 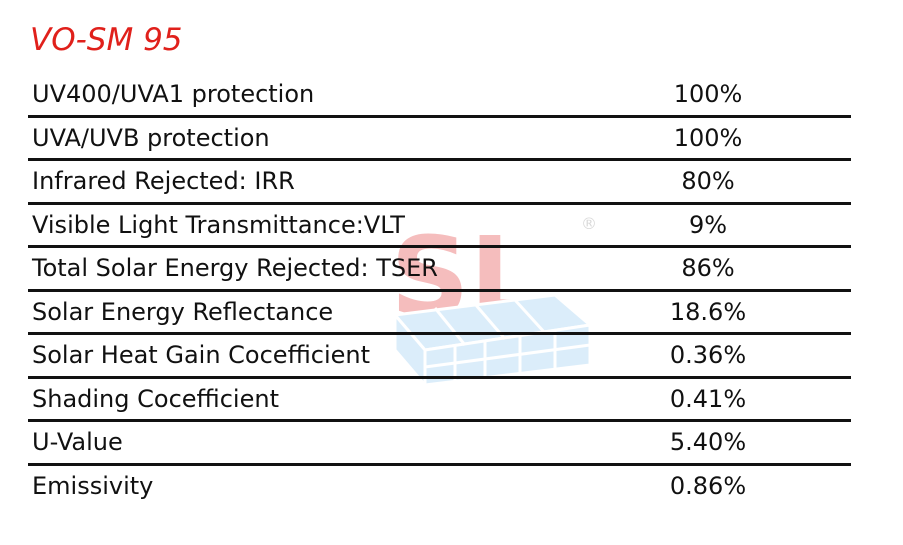 I want to click on row-label: U-Value, so click(x=77, y=442).